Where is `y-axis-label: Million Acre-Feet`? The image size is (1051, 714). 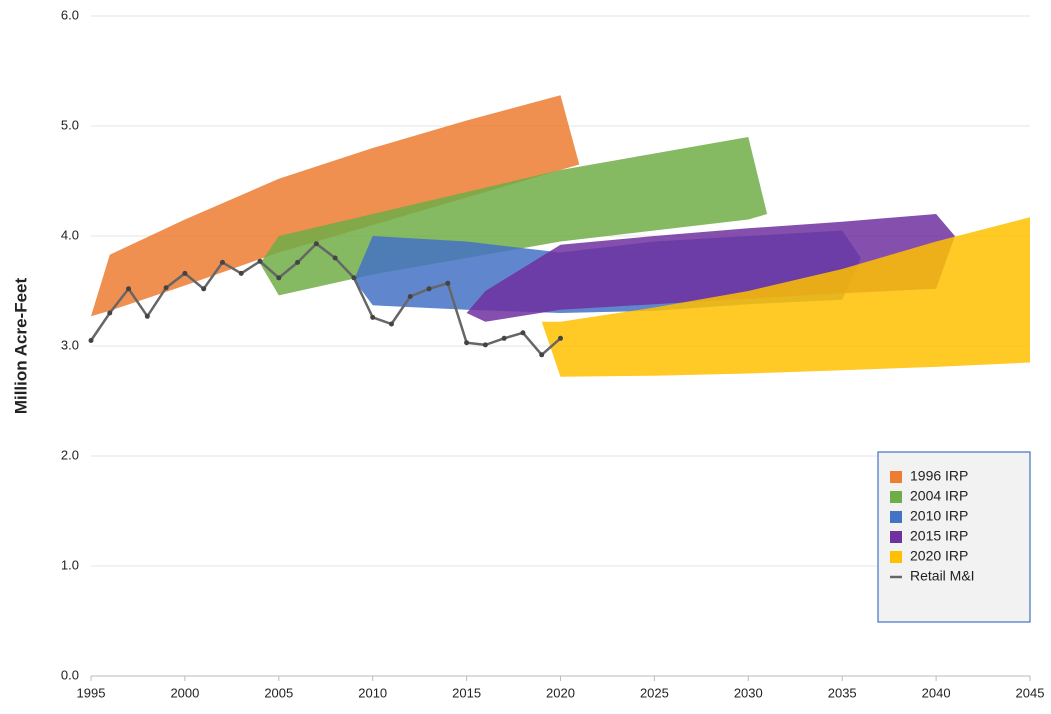 y-axis-label: Million Acre-Feet is located at coordinates (20, 346).